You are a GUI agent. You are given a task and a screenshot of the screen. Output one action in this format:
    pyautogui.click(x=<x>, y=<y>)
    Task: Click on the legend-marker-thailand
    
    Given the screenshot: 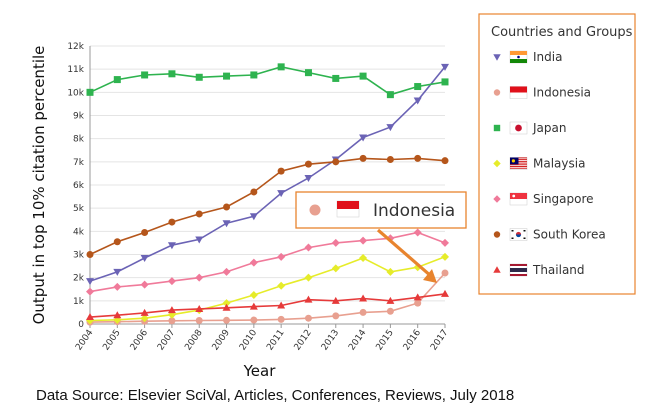 What is the action you would take?
    pyautogui.click(x=497, y=269)
    